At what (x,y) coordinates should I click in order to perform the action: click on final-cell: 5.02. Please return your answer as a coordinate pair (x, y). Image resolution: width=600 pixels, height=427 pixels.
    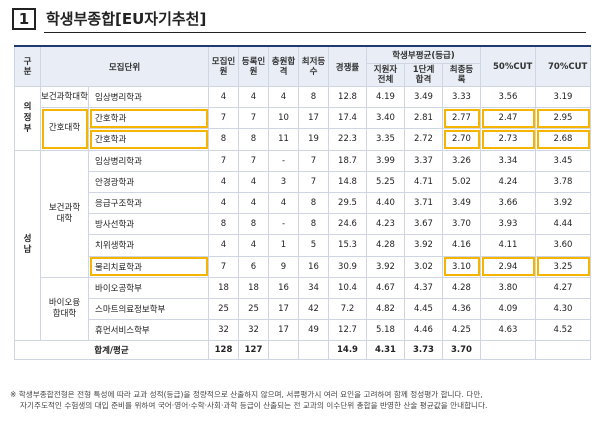
    Looking at the image, I should click on (461, 181).